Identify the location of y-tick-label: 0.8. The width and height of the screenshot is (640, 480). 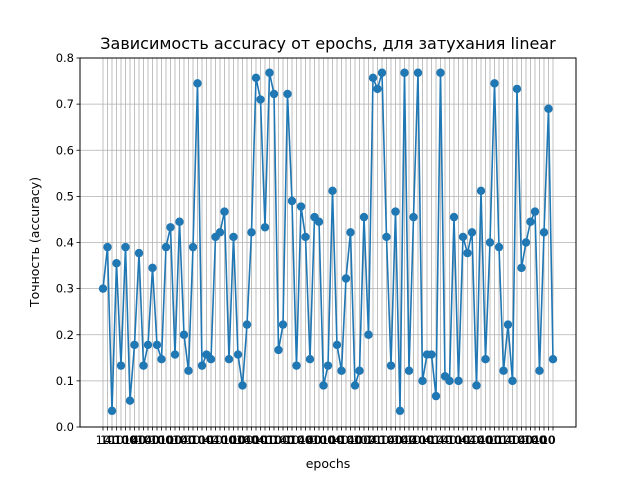
(65, 58).